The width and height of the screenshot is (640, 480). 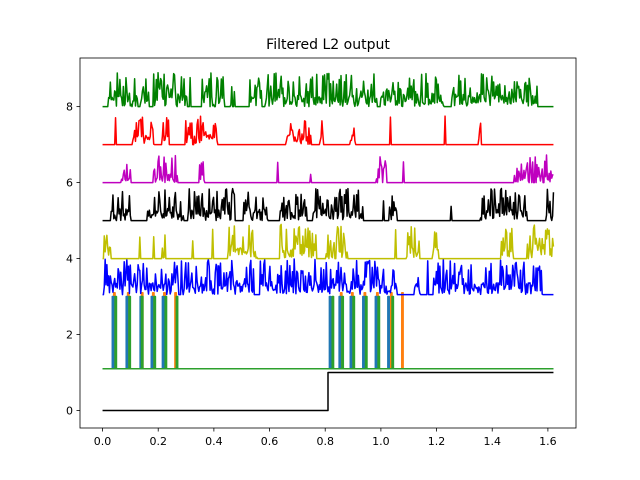 I want to click on x-tick-label: 1.2, so click(x=437, y=441).